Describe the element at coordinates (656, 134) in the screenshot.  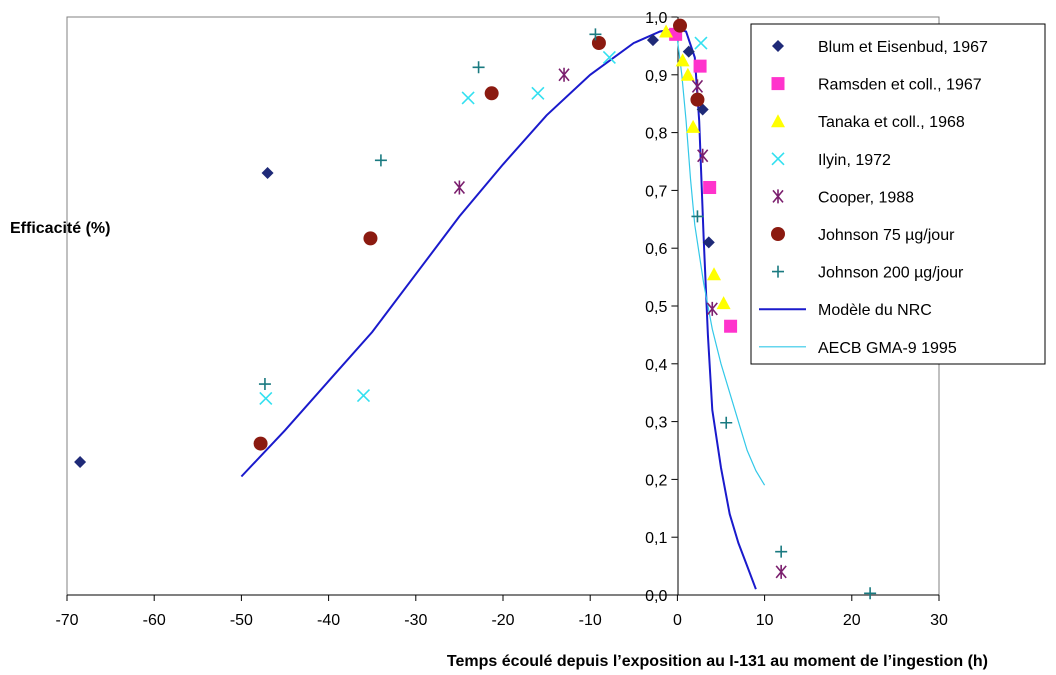
I see `y-tick-label: 0,8` at that location.